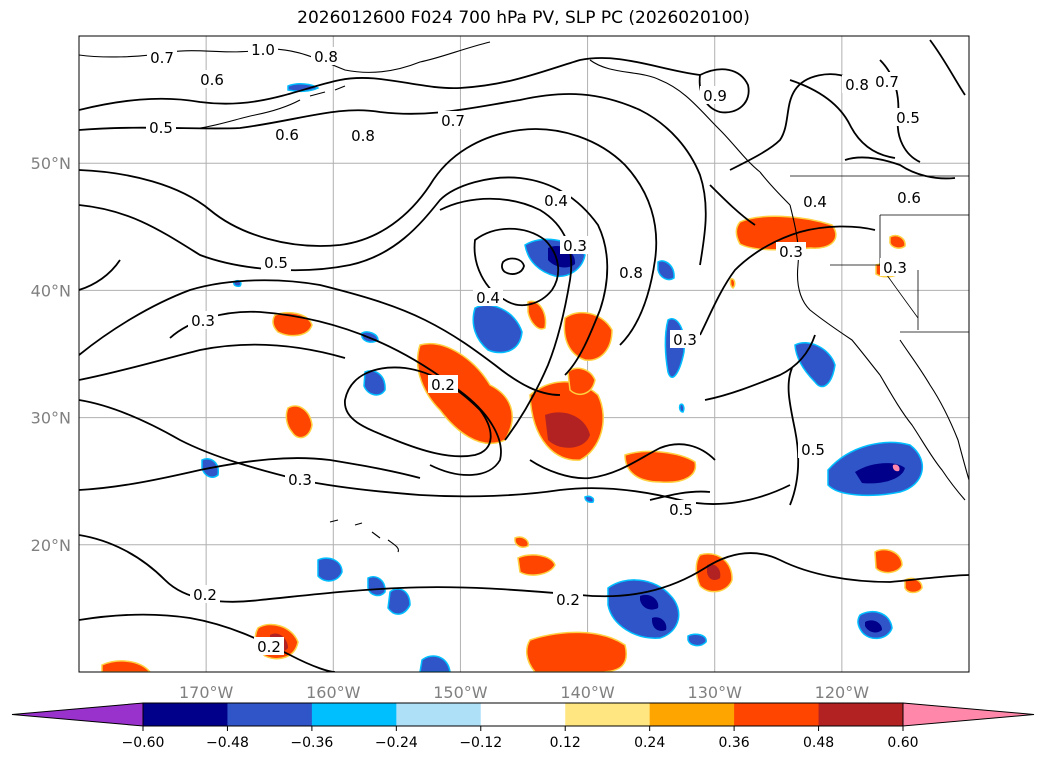 This screenshot has width=1047, height=765. What do you see at coordinates (143, 743) in the screenshot?
I see `colorbar-tick-label: −0.60` at bounding box center [143, 743].